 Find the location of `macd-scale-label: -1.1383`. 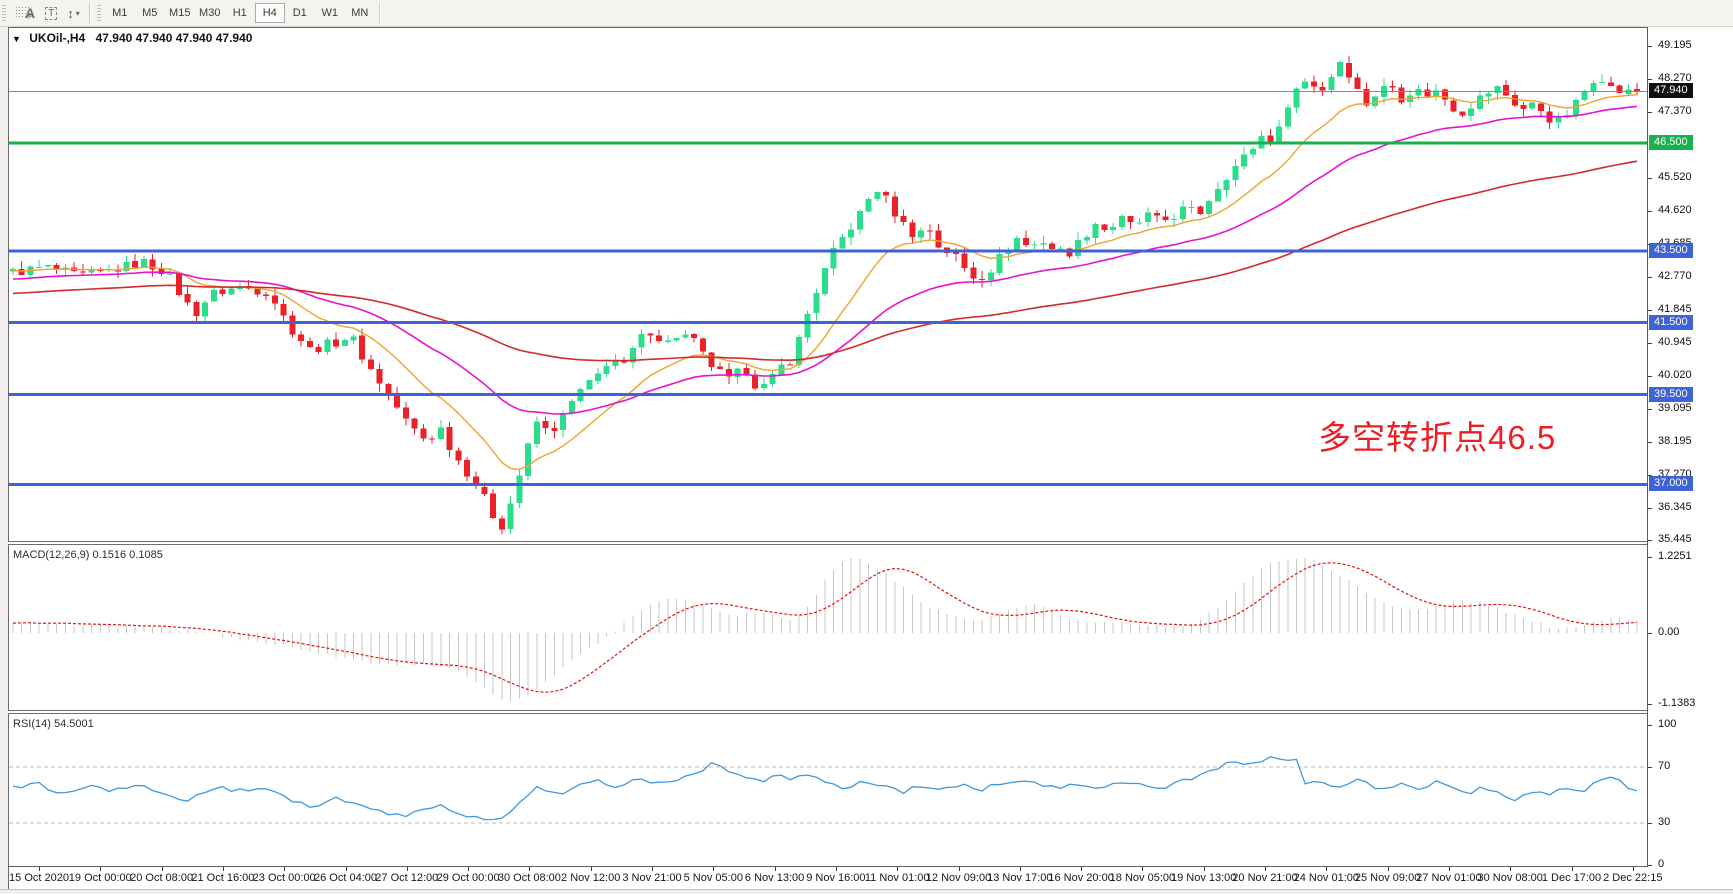

macd-scale-label: -1.1383 is located at coordinates (1677, 702).